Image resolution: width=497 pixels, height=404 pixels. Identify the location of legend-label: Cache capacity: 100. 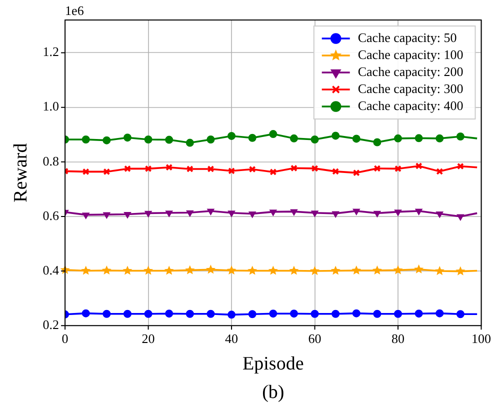
(411, 54).